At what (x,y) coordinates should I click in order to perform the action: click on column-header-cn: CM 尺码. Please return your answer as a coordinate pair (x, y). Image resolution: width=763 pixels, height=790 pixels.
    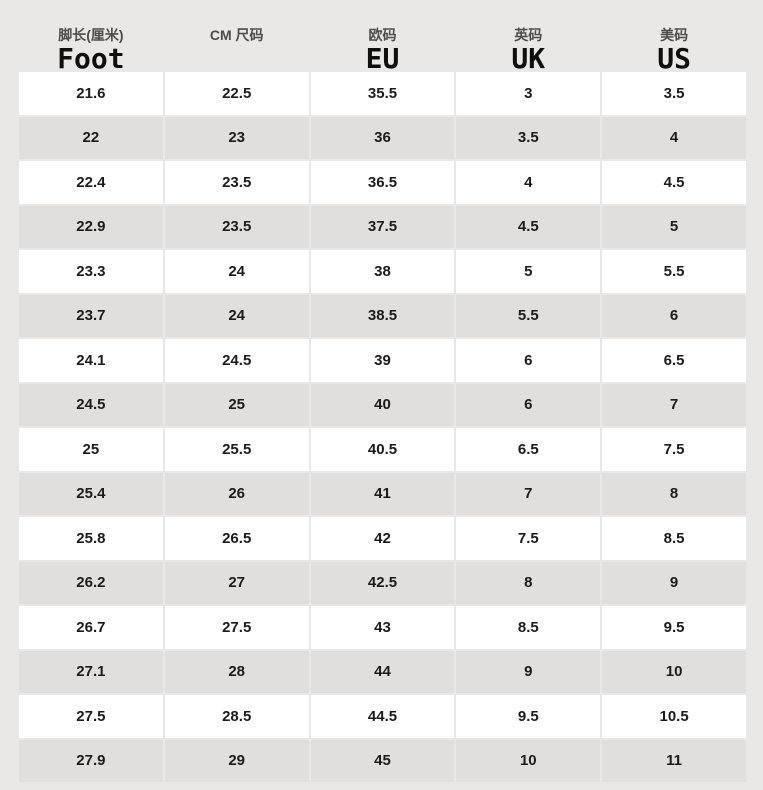
    Looking at the image, I should click on (236, 35).